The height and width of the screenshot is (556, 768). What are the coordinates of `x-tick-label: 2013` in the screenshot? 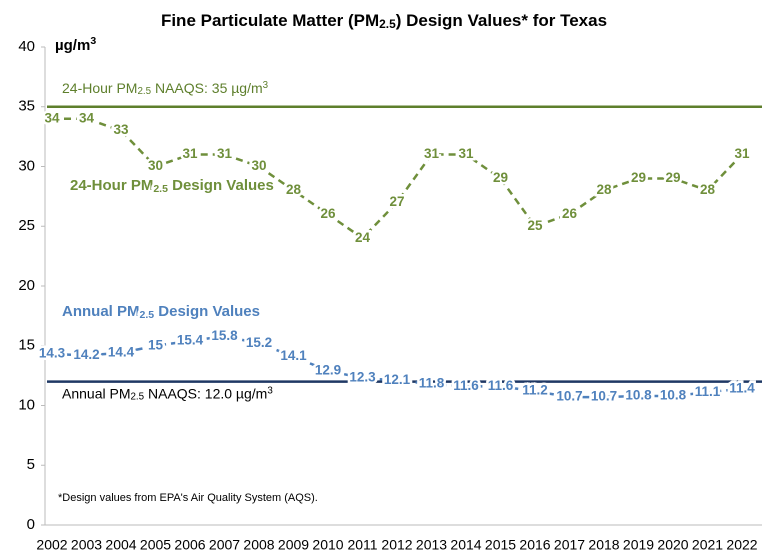 It's located at (431, 545).